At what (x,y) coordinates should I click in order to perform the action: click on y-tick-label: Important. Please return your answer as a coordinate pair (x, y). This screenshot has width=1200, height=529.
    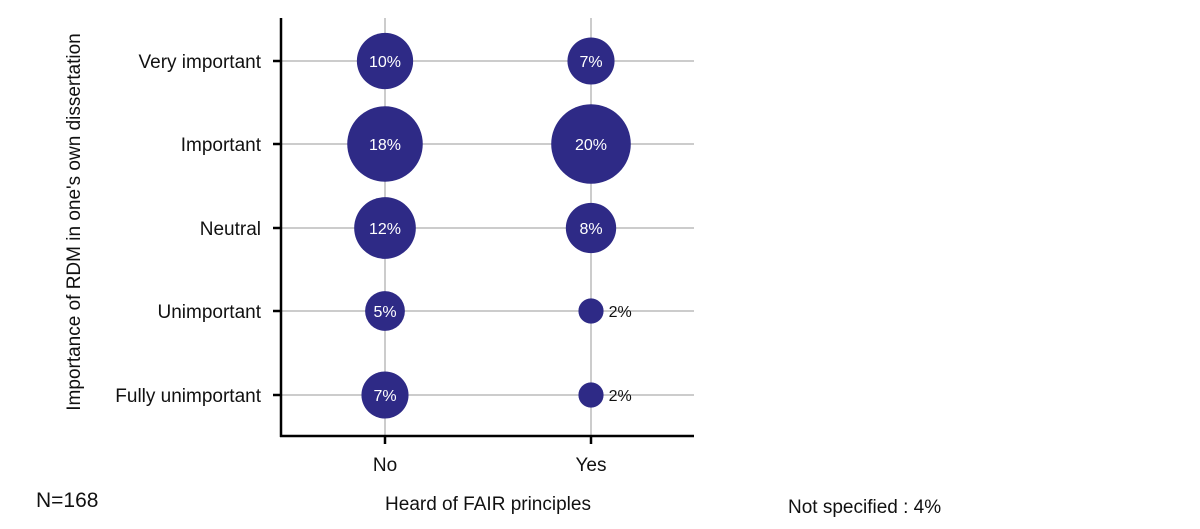
    Looking at the image, I should click on (221, 145).